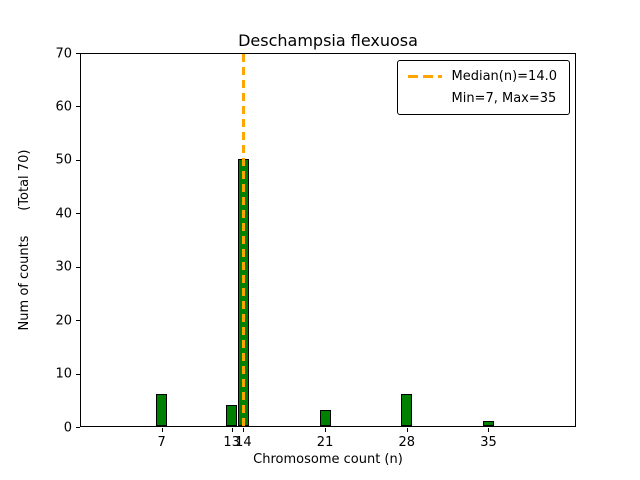 Image resolution: width=640 pixels, height=480 pixels. Describe the element at coordinates (63, 321) in the screenshot. I see `y-tick-label: 20` at that location.